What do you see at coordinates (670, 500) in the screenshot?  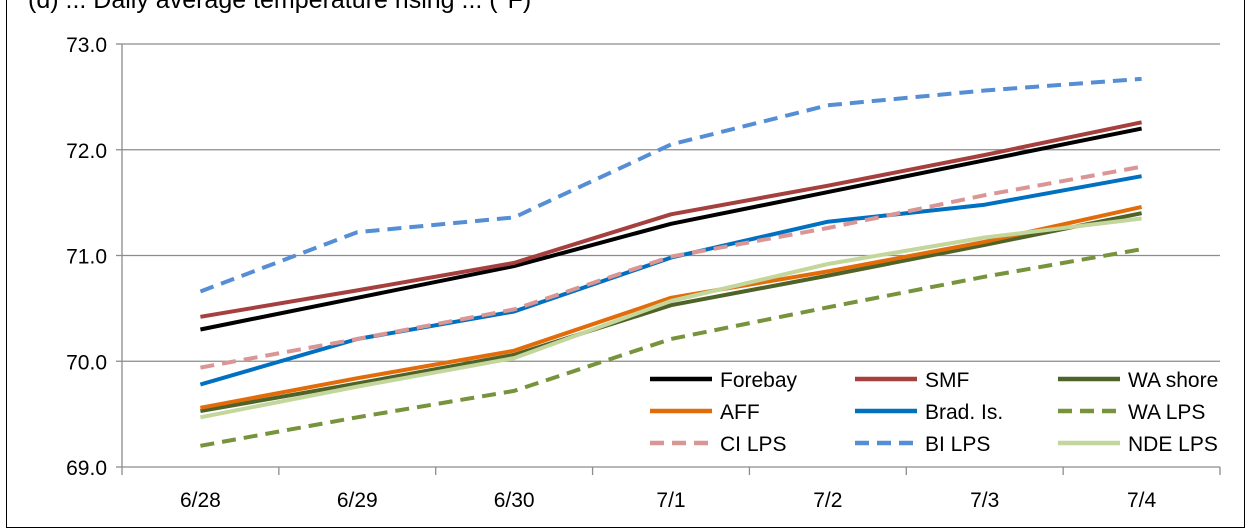 I see `x-tick-label: 7/1` at bounding box center [670, 500].